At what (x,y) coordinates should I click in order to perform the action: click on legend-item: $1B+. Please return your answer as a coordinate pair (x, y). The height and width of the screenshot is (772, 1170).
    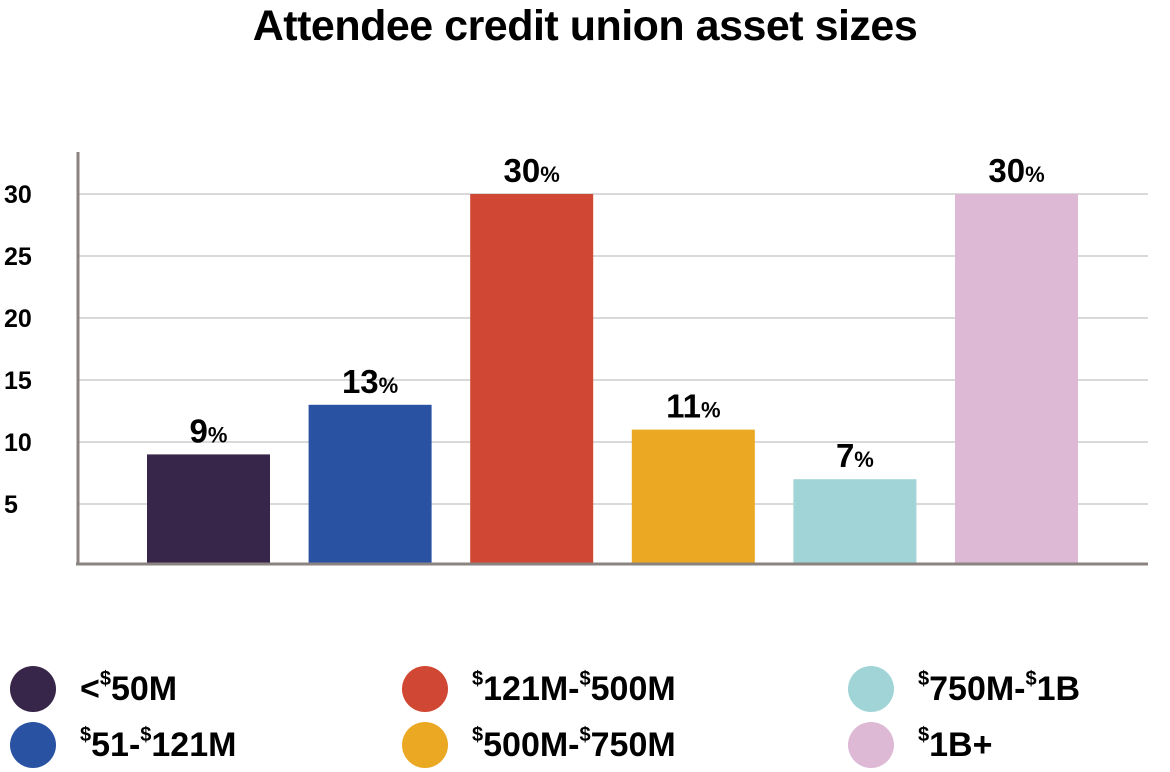
    Looking at the image, I should click on (920, 745).